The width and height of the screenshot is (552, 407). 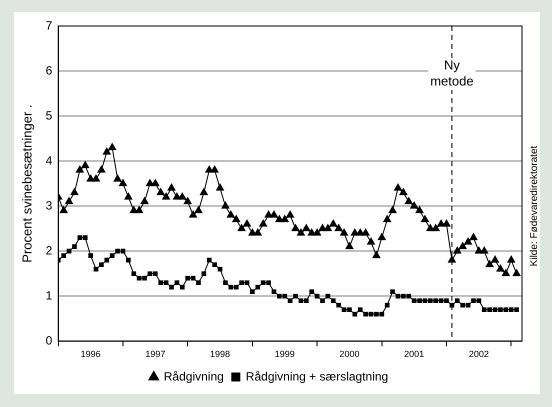 I want to click on x-tick-label: 1996, so click(x=90, y=354).